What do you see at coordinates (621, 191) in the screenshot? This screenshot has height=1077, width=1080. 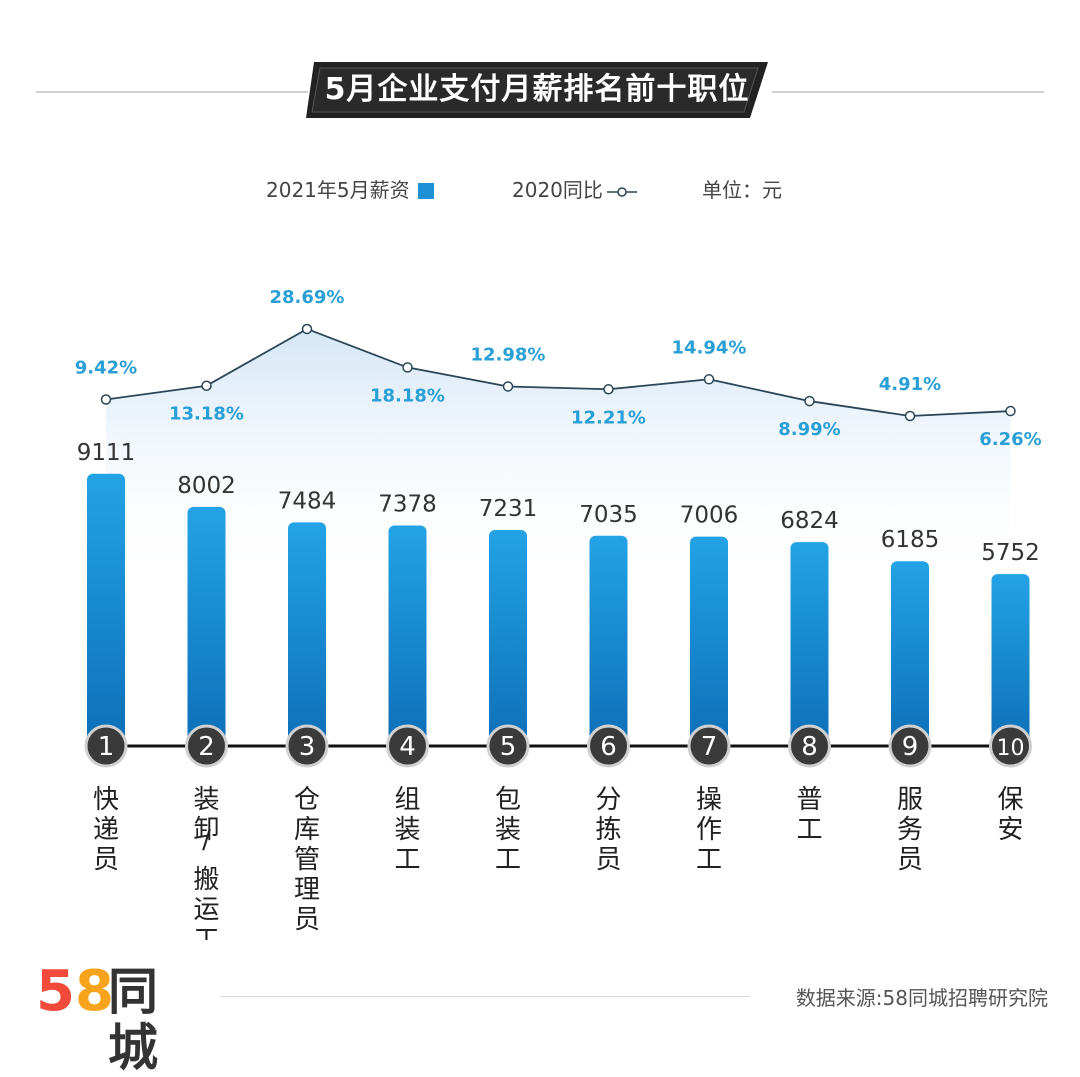 I see `legend-line-symbol` at bounding box center [621, 191].